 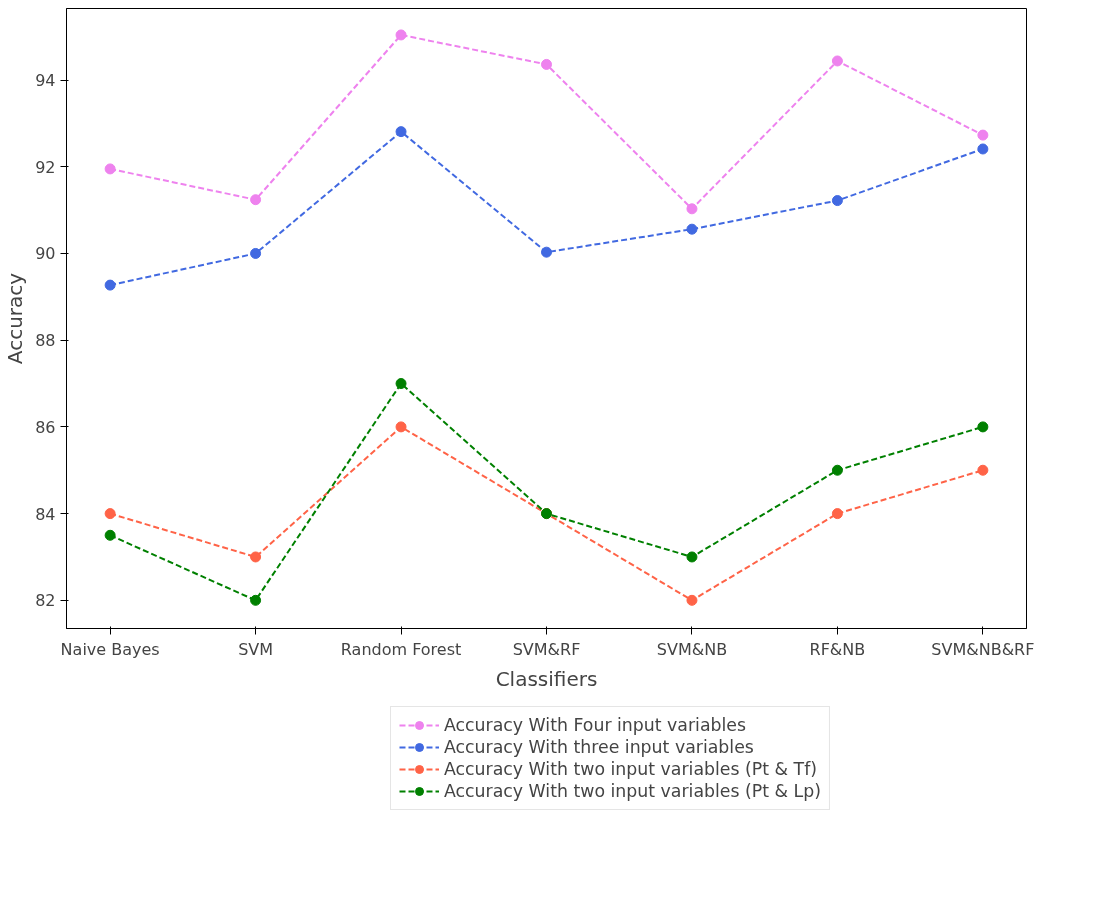 What do you see at coordinates (692, 649) in the screenshot?
I see `x-tick-label: SVM&NB` at bounding box center [692, 649].